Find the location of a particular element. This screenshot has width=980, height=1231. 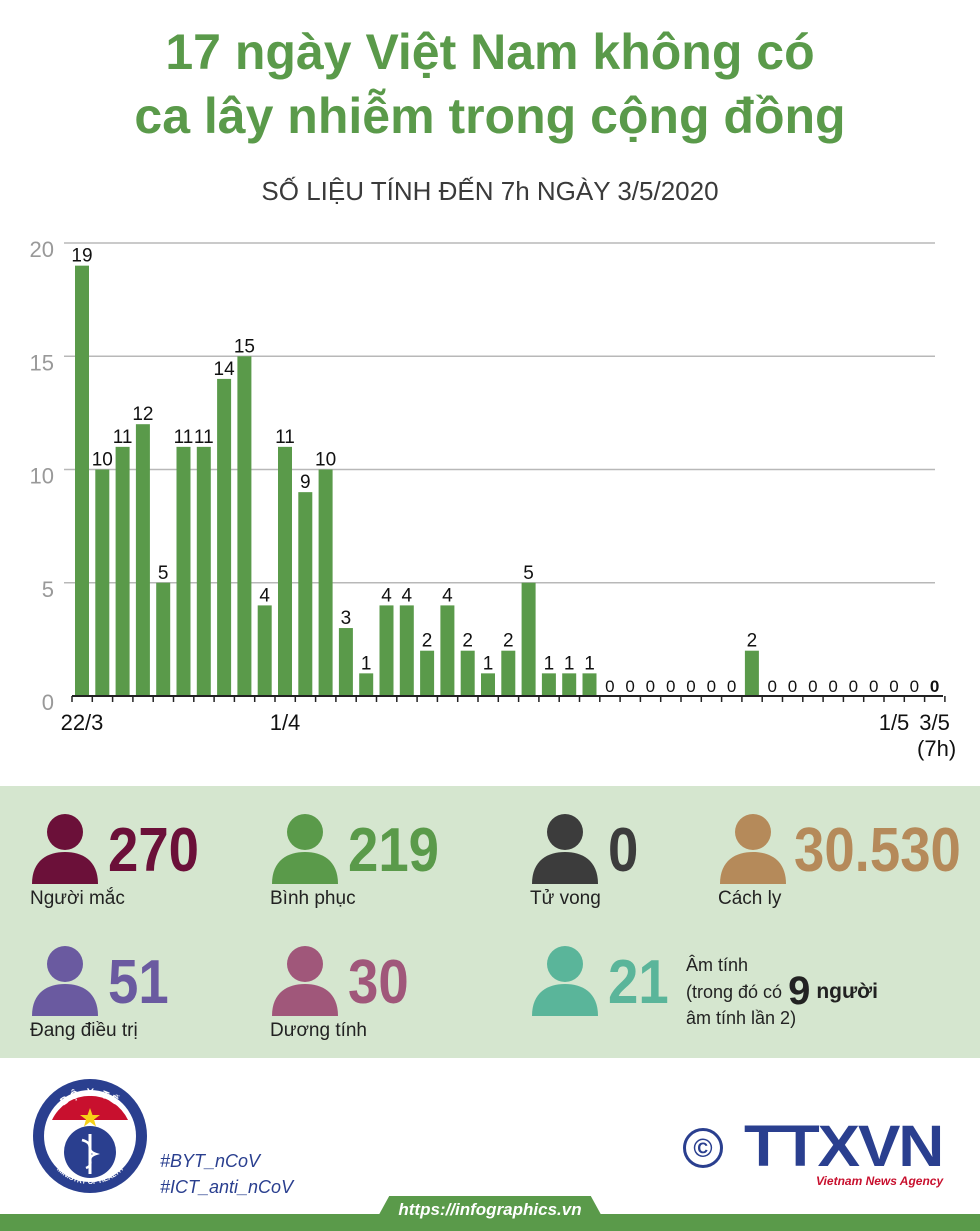

title-line-1: 17 ngày Việt Nam không có is located at coordinates (490, 52).